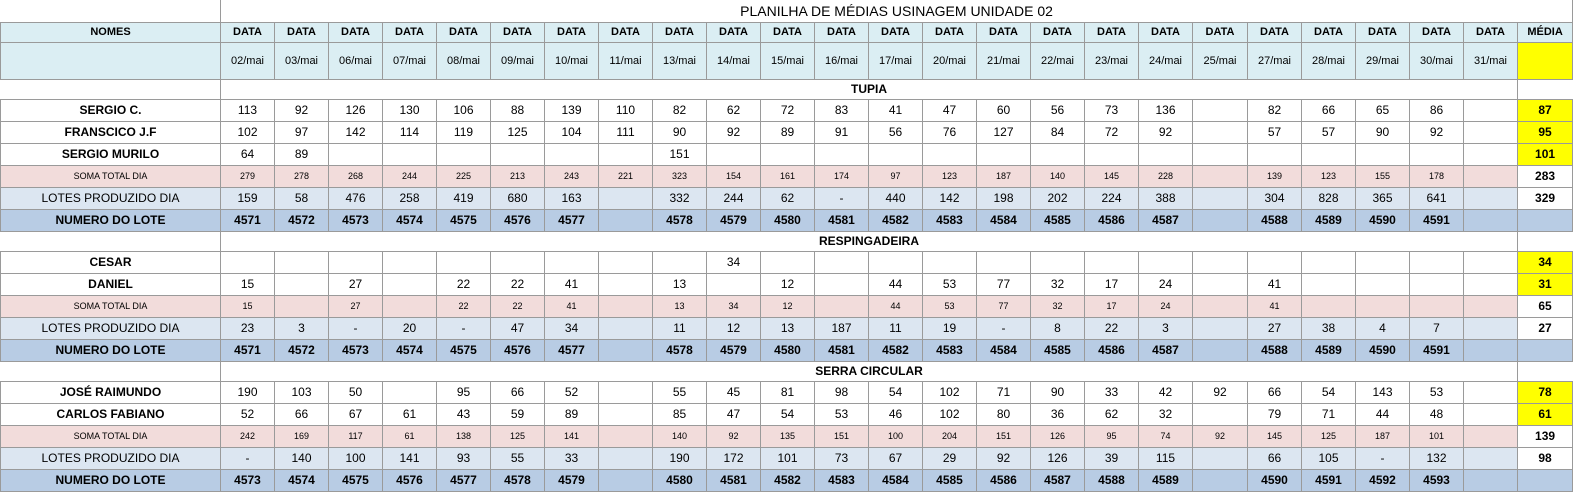 Image resolution: width=1581 pixels, height=492 pixels. I want to click on value-cell: 141, so click(409, 458).